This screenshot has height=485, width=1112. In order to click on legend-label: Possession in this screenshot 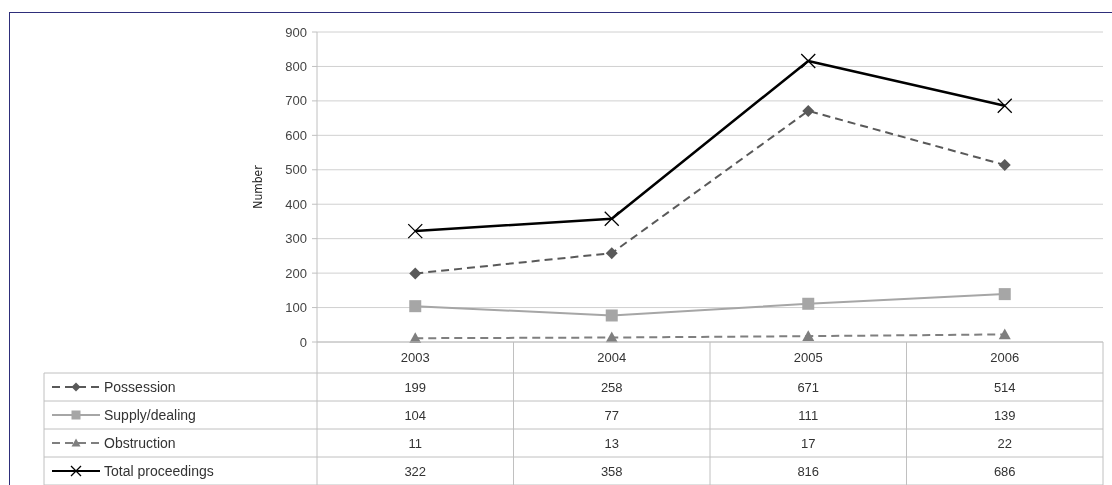, I will do `click(140, 386)`.